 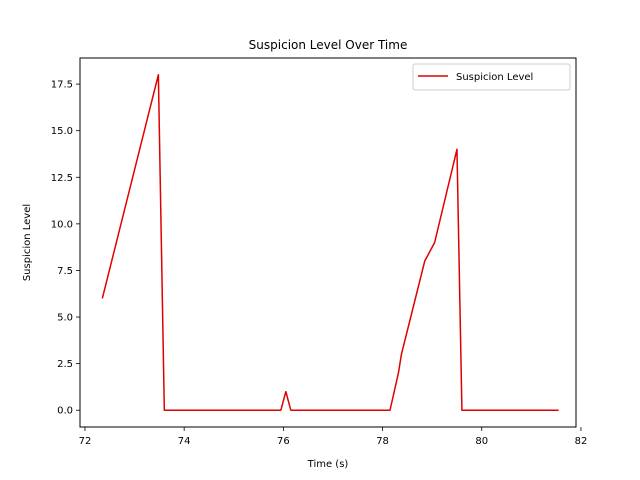 I want to click on y-axis-label: Suspicion Level, so click(x=27, y=242).